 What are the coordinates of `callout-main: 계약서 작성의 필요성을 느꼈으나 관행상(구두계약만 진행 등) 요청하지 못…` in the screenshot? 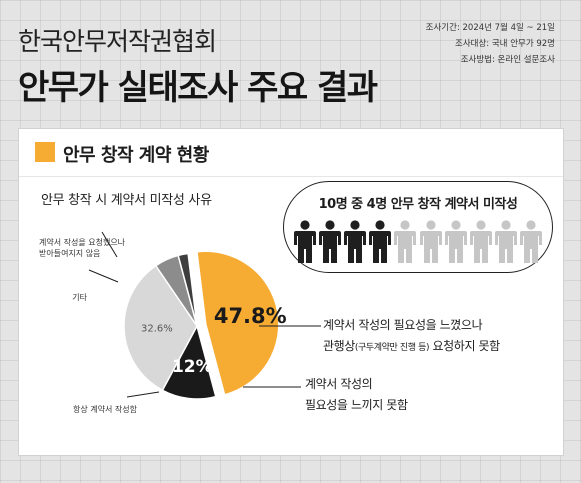 It's located at (411, 337).